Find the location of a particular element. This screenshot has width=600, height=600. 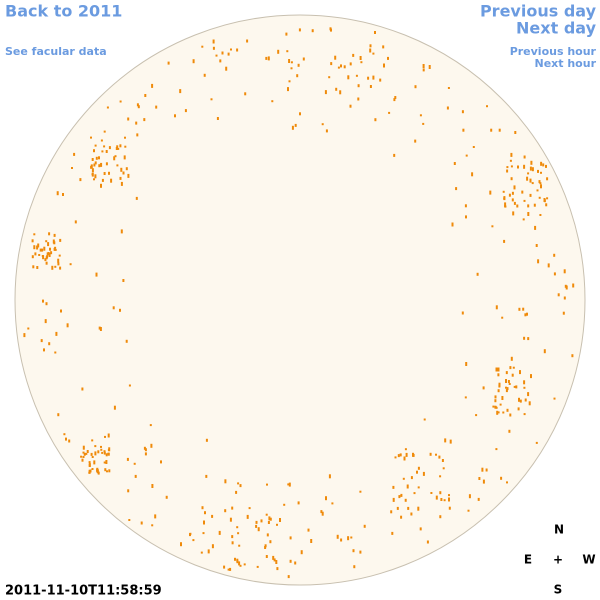

previous-hour-link: Previous hour is located at coordinates (553, 51).